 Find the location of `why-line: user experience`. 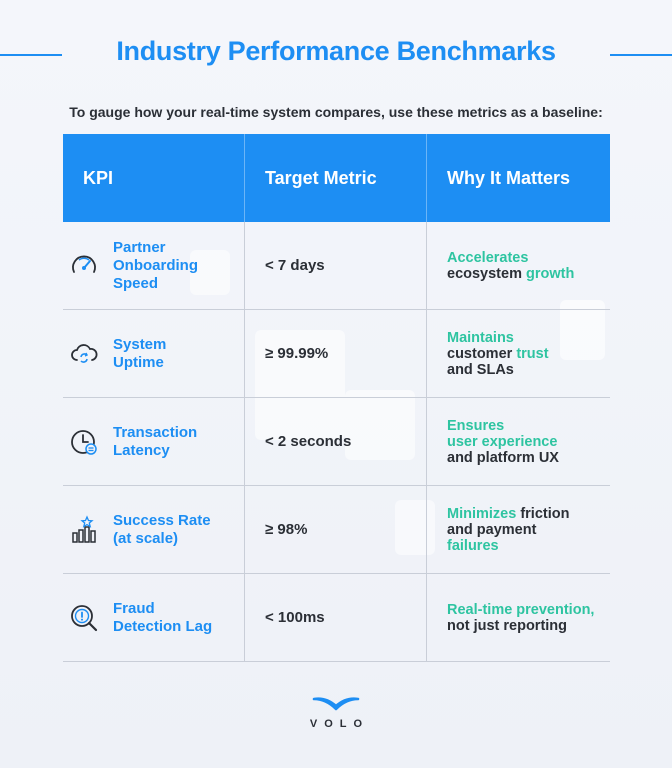

why-line: user experience is located at coordinates (503, 442).